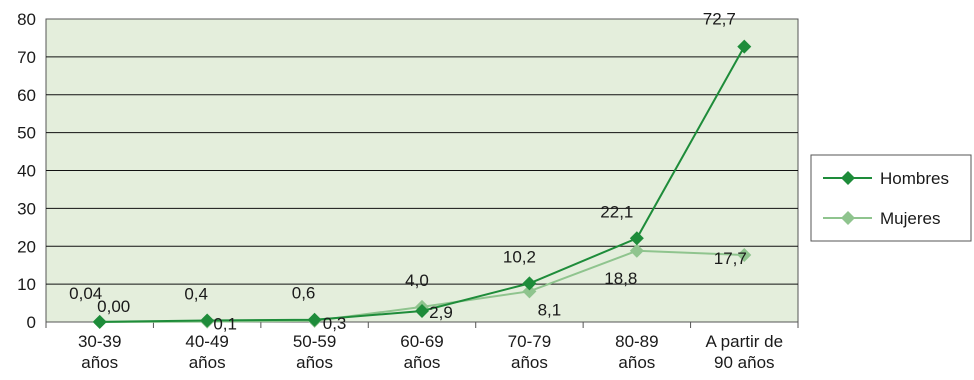  Describe the element at coordinates (636, 341) in the screenshot. I see `x-tick-label: 80-89` at that location.